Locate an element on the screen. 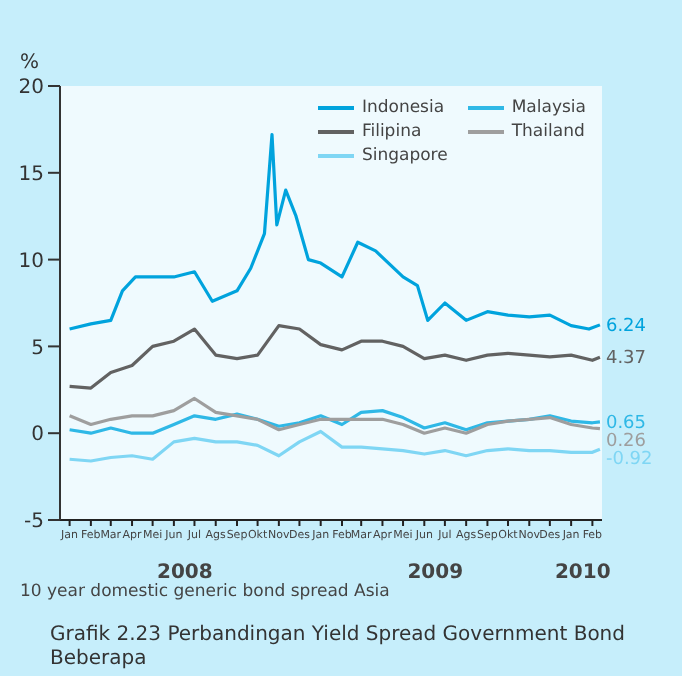  x2-tick-label: 2009 is located at coordinates (435, 573).